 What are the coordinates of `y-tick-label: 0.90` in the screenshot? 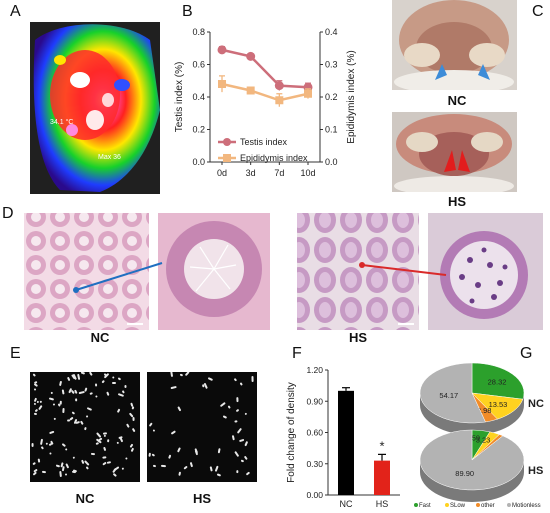 It's located at (314, 401).